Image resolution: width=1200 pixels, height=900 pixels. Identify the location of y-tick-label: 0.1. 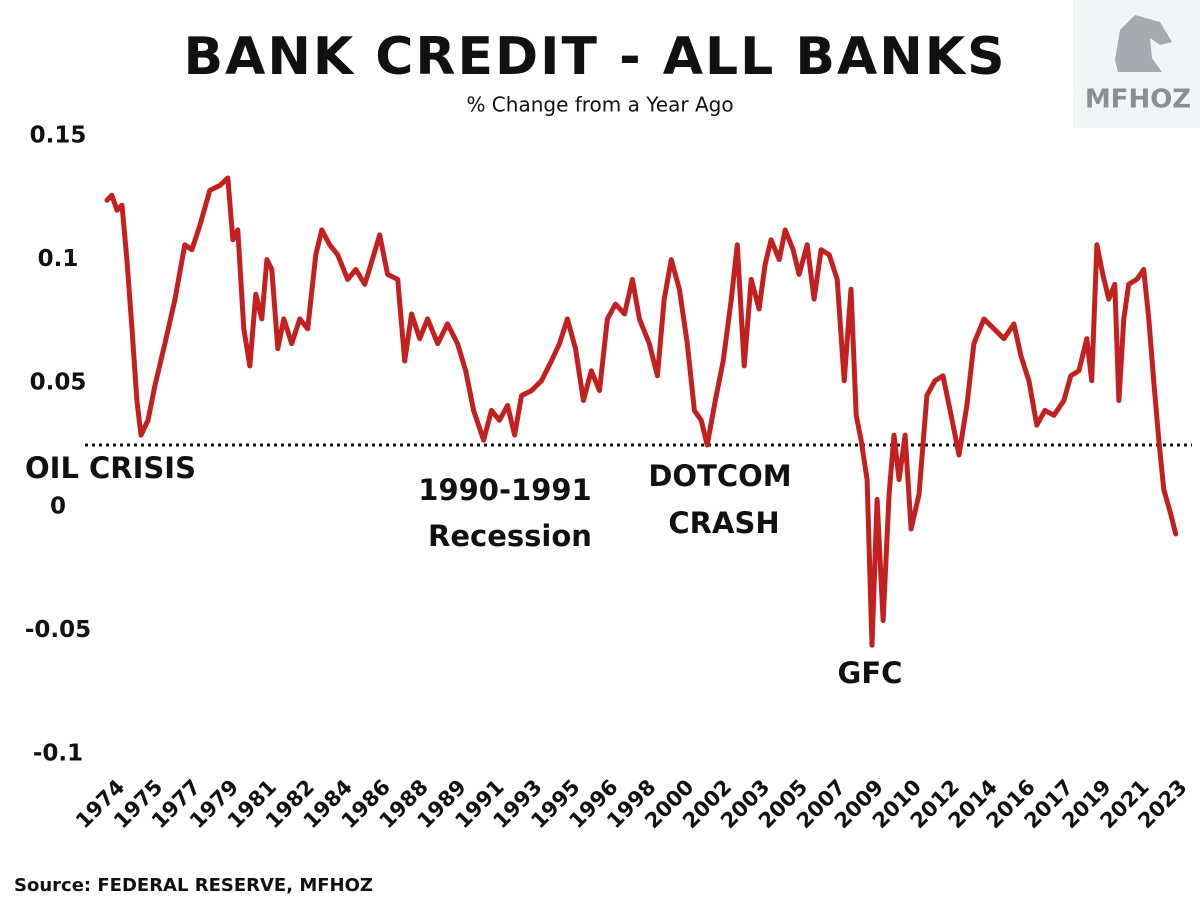
(58, 259).